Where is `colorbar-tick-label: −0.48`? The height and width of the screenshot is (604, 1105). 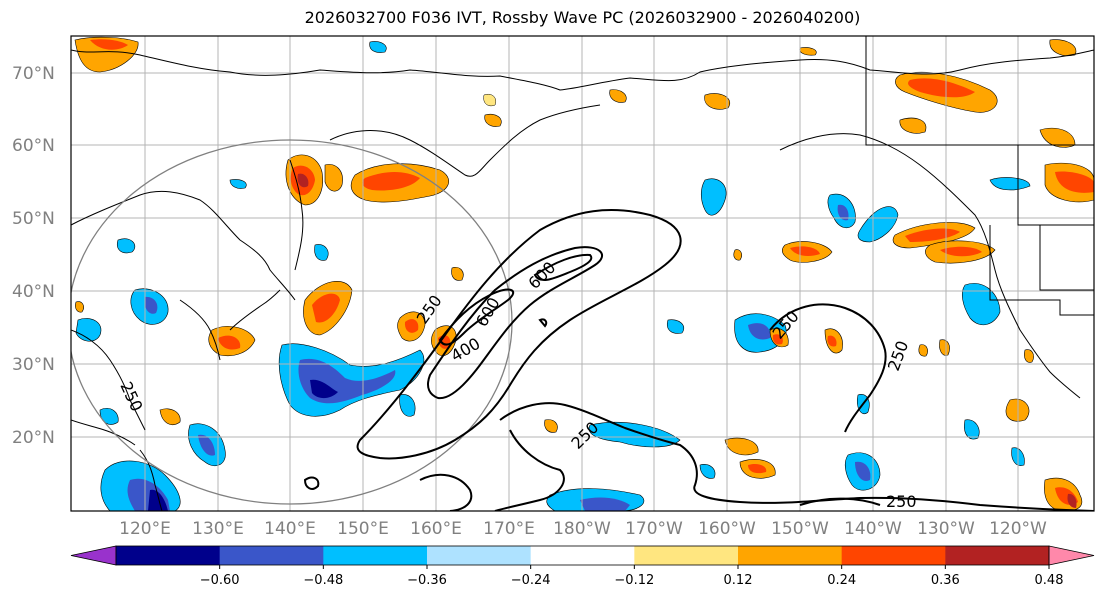
colorbar-tick-label: −0.48 is located at coordinates (323, 580).